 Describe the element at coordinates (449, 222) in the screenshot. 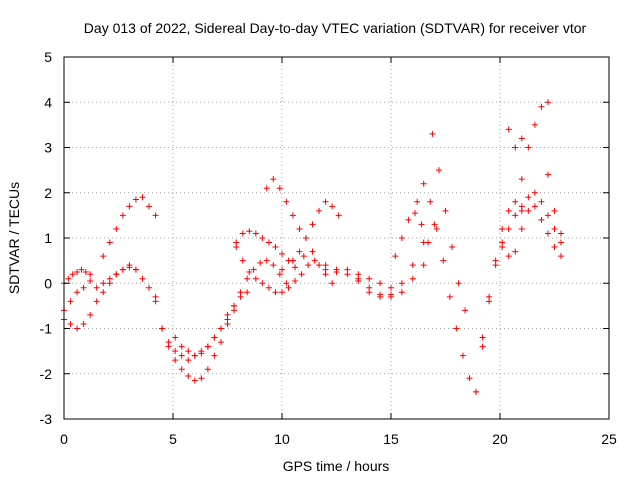

I see `series-arc-q` at that location.